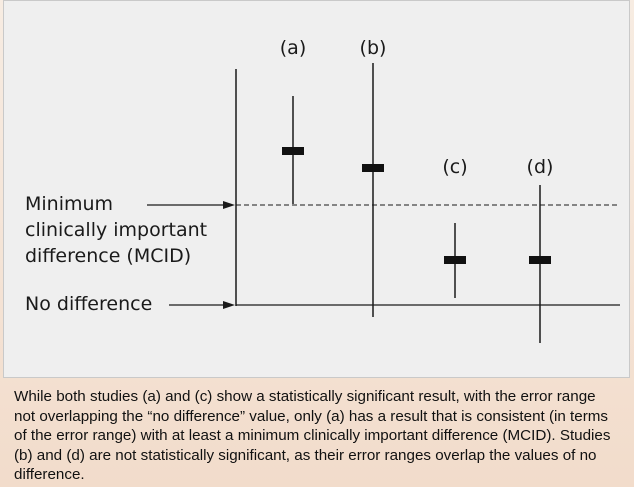 This screenshot has width=634, height=487. What do you see at coordinates (229, 305) in the screenshot?
I see `no-difference-arrow-head` at bounding box center [229, 305].